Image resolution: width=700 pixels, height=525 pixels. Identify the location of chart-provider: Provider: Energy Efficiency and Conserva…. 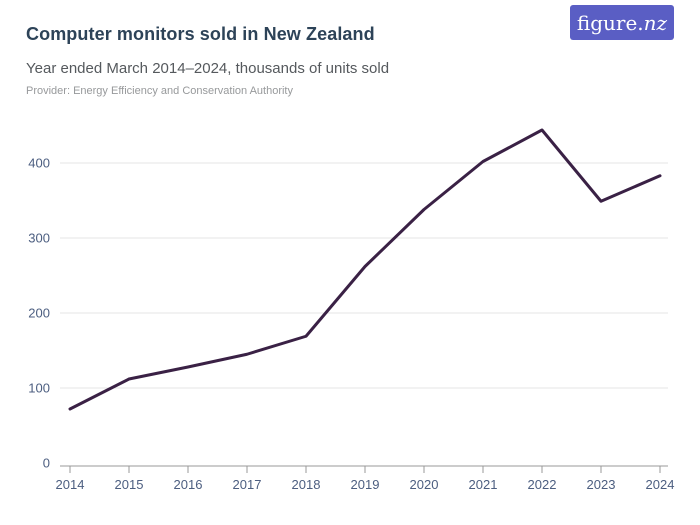
(159, 91).